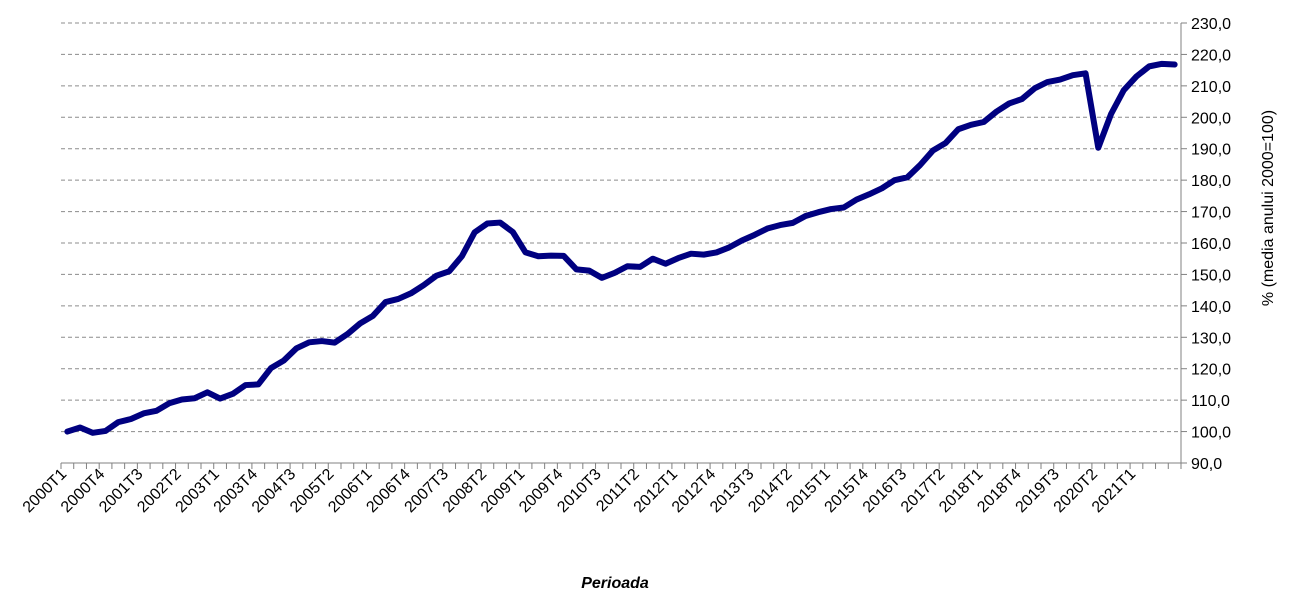  Describe the element at coordinates (1206, 464) in the screenshot. I see `y-tick-label: 90,0` at that location.